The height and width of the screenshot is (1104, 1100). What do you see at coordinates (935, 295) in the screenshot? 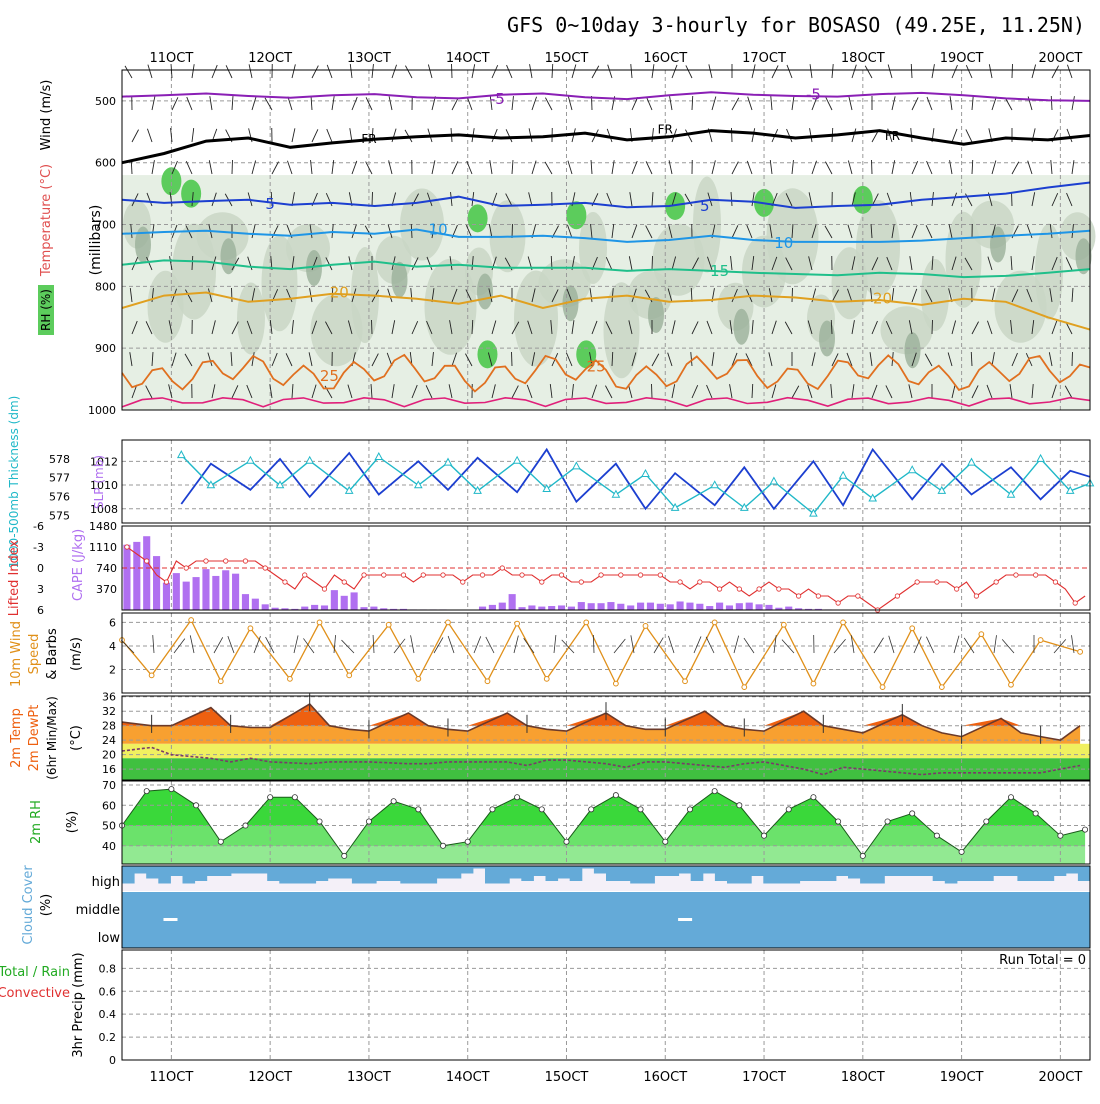
I see `rh-blob` at bounding box center [935, 295].